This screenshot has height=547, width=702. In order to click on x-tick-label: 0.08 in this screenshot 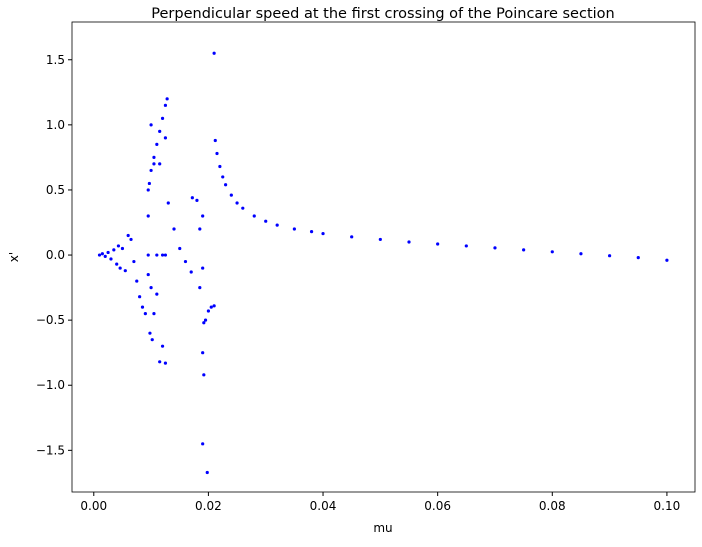, I will do `click(552, 506)`.